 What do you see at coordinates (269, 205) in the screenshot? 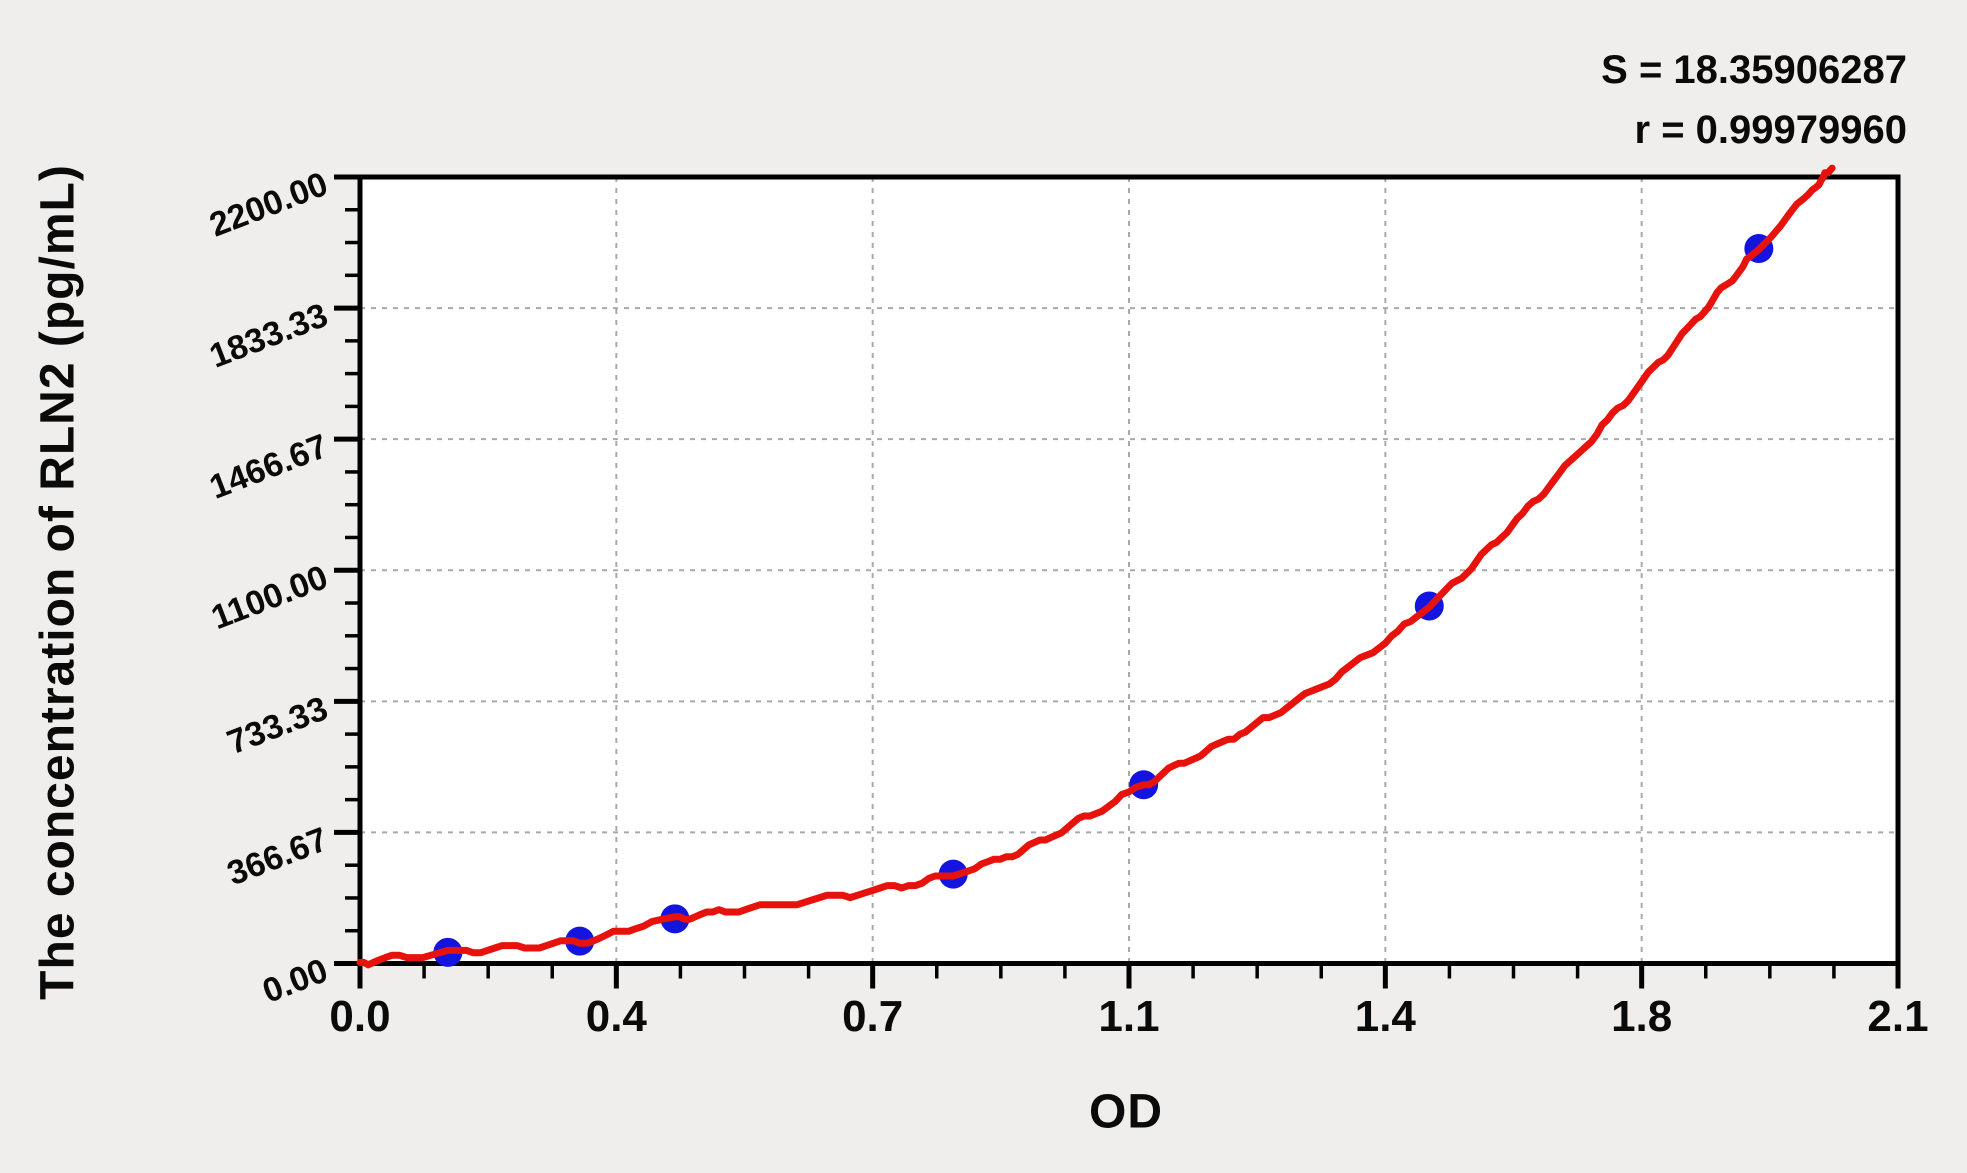
I see `y-tick-label: 2200.00` at bounding box center [269, 205].